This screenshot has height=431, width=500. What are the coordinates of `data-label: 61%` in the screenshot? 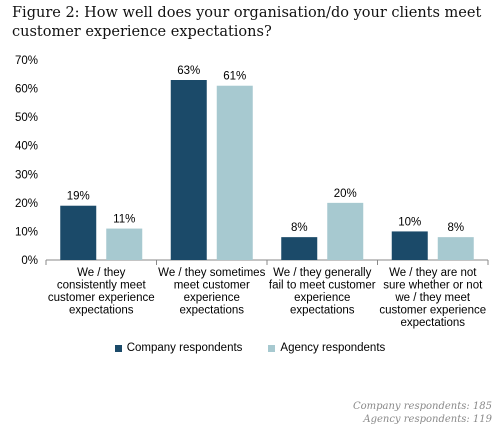 It's located at (234, 77).